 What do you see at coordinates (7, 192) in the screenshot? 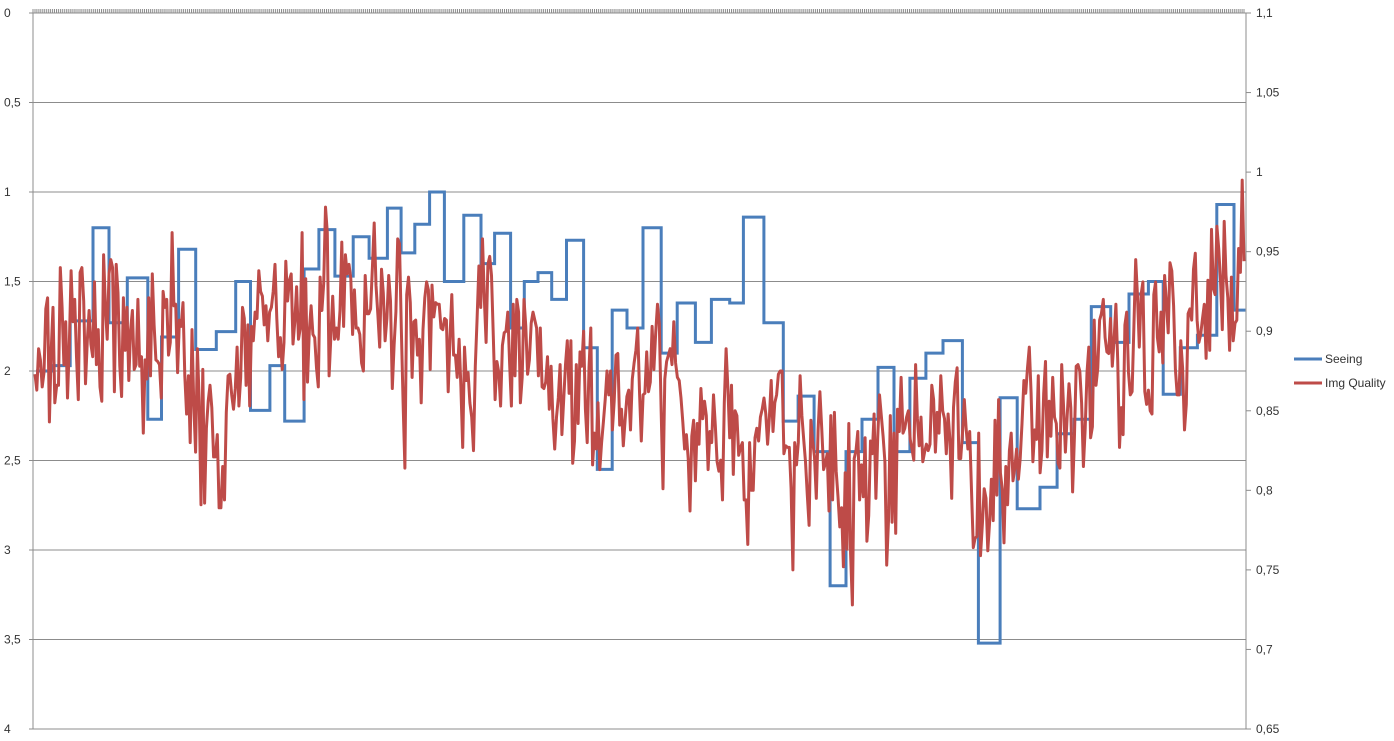
I see `left-tick-label: 1` at bounding box center [7, 192].